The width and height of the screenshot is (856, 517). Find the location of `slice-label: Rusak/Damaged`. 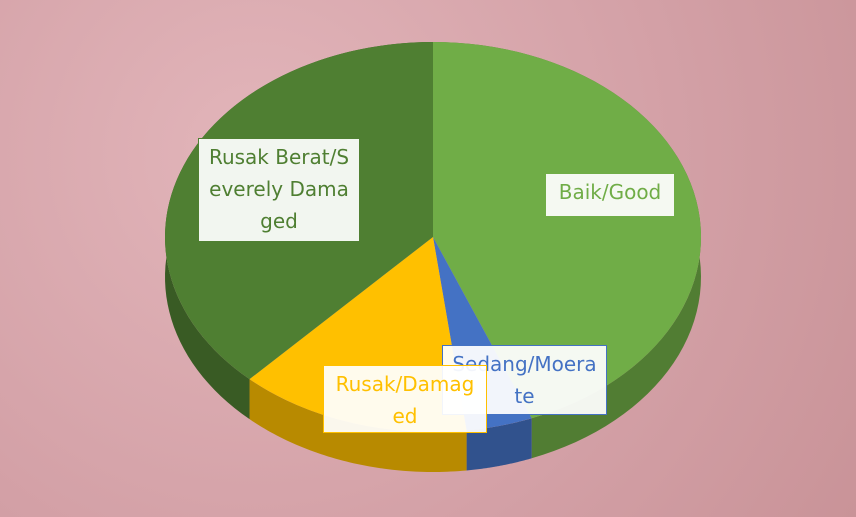

slice-label: Rusak/Damaged is located at coordinates (405, 399).